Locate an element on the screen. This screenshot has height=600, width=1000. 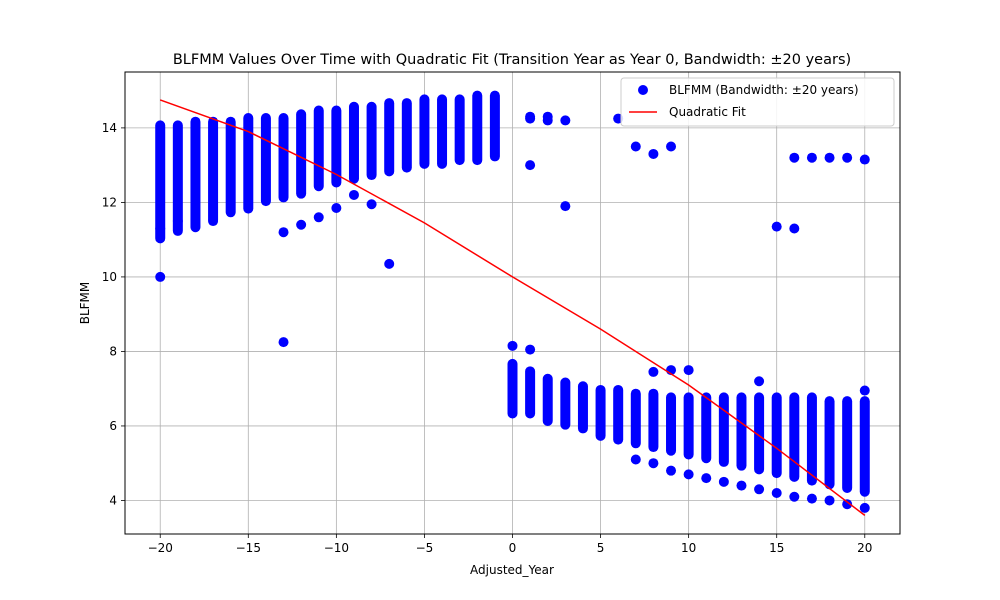
legend-box is located at coordinates (757, 102).